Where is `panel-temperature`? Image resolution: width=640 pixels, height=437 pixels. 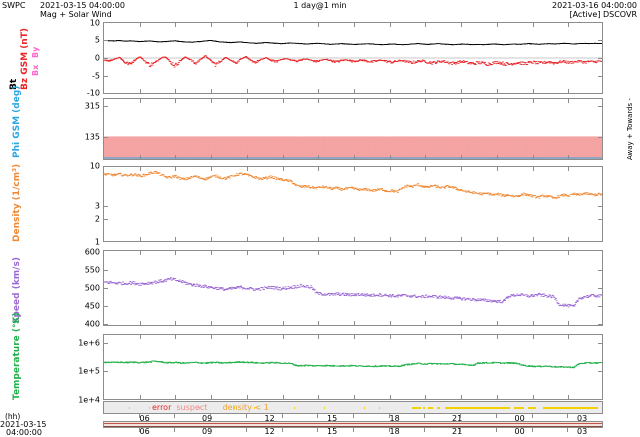
panel-temperature is located at coordinates (353, 367).